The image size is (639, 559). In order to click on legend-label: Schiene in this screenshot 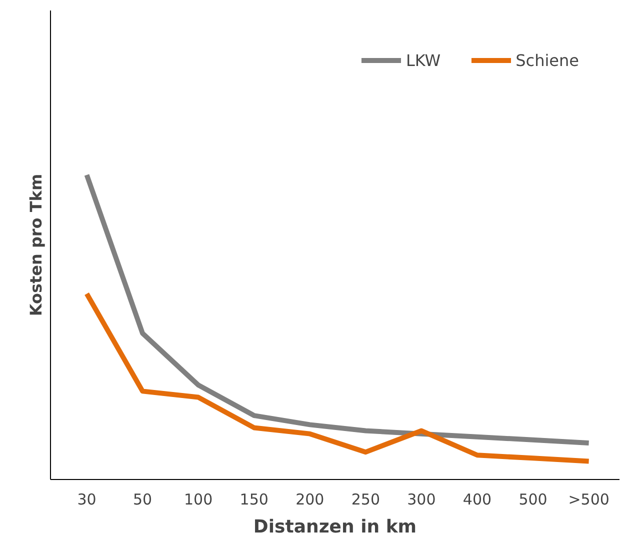, I will do `click(547, 60)`.